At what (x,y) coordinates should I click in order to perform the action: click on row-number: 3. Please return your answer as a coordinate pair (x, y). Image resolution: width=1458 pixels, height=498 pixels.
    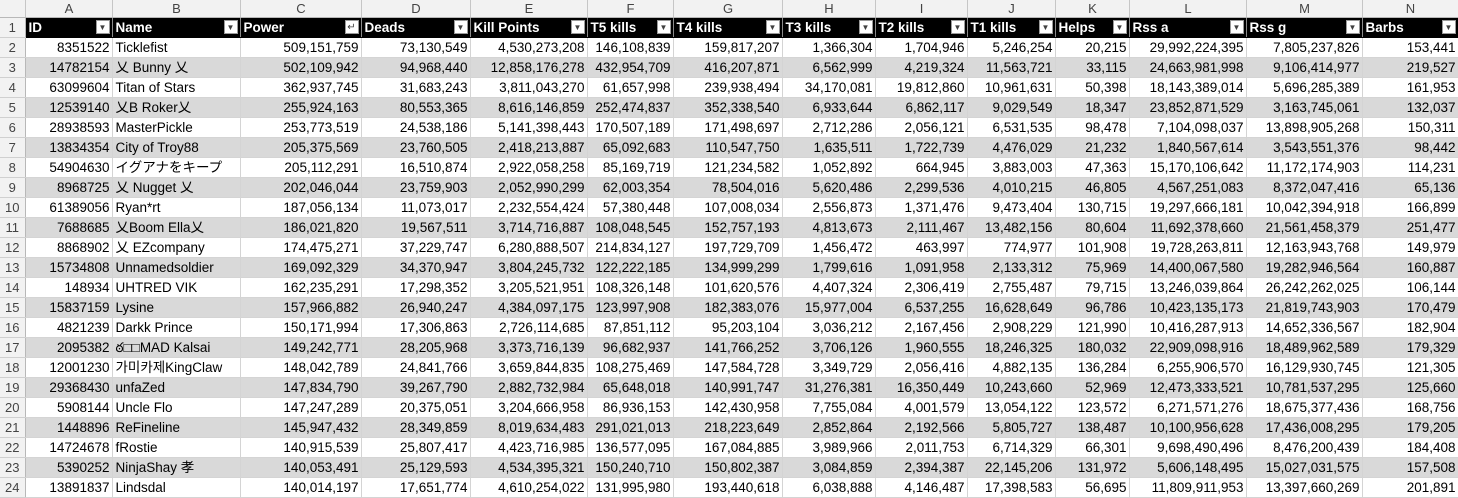
    Looking at the image, I should click on (13, 67).